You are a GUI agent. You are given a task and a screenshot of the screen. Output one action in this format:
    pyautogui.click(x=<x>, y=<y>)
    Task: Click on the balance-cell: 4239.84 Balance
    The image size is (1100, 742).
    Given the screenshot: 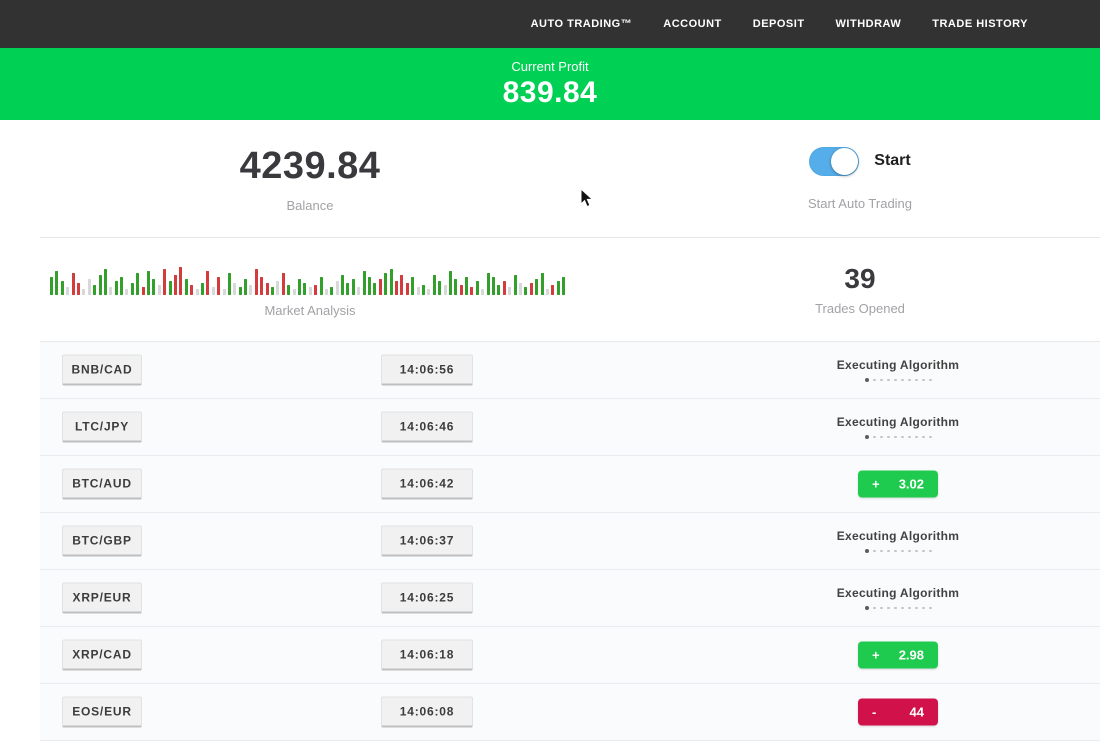 What is the action you would take?
    pyautogui.click(x=310, y=178)
    